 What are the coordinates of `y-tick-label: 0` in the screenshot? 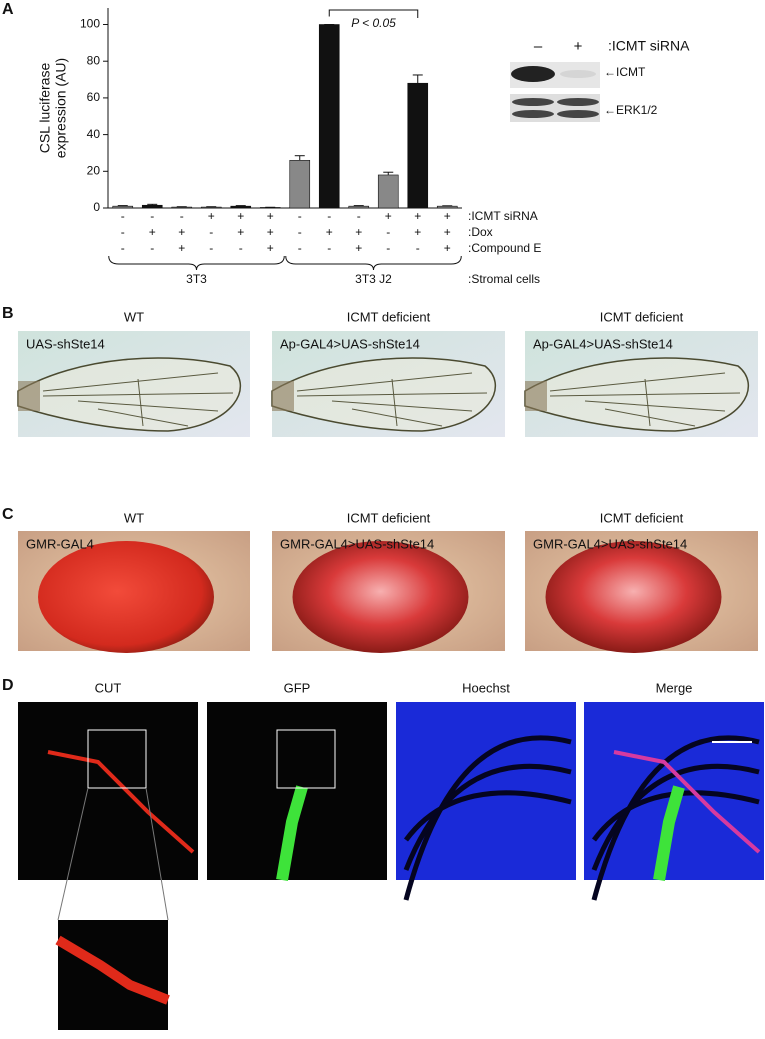 It's located at (96, 207).